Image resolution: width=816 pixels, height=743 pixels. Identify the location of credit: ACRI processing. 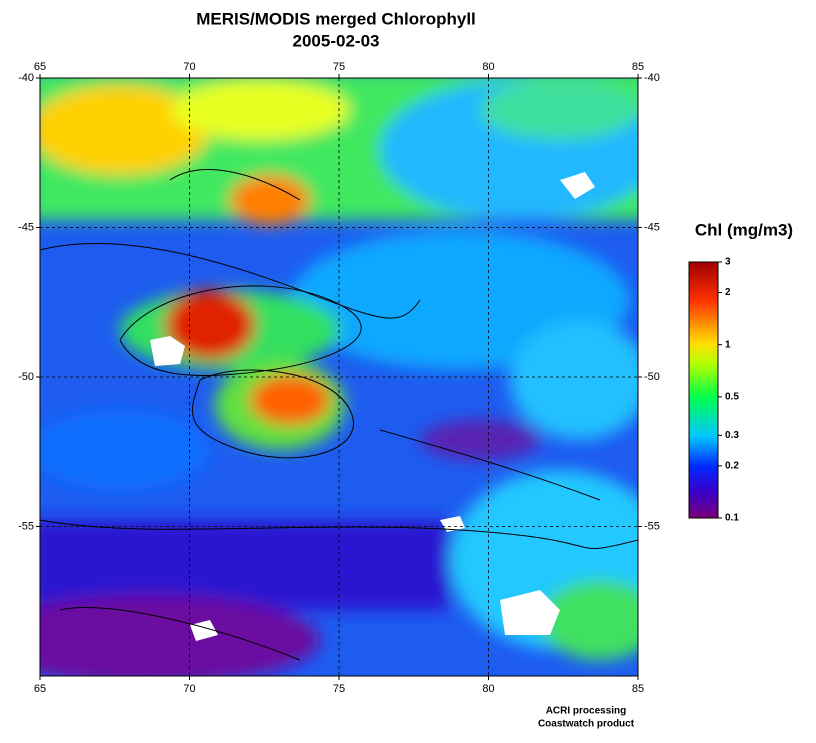
(586, 711).